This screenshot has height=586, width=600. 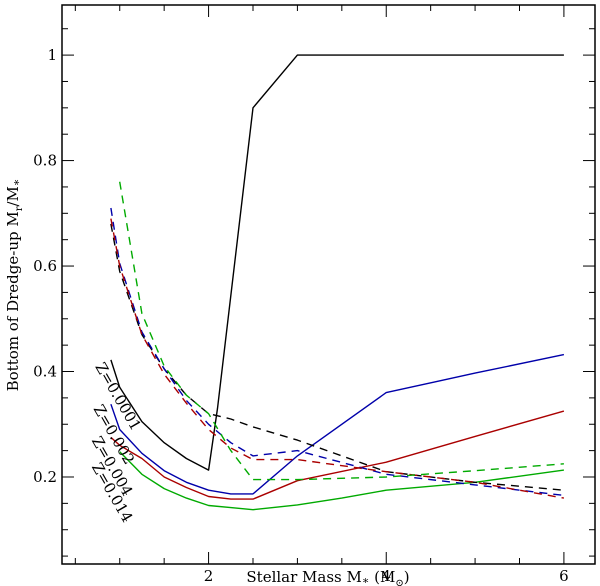 What do you see at coordinates (341, 481) in the screenshot?
I see `series-line-z-0-014-solid` at bounding box center [341, 481].